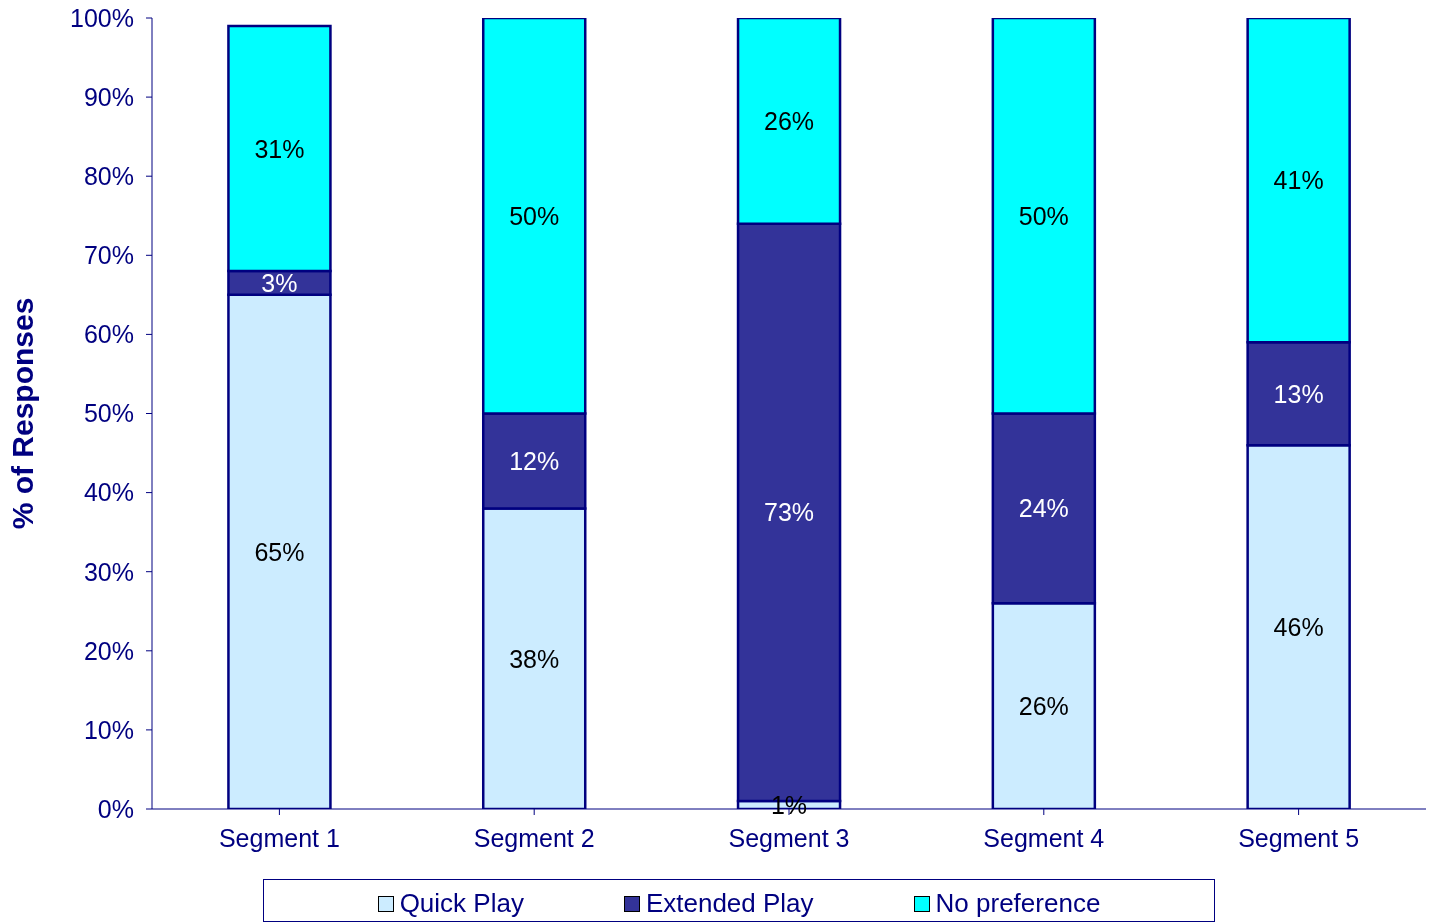 This screenshot has width=1434, height=922. Describe the element at coordinates (1299, 837) in the screenshot. I see `x-tick-label: Segment 5` at that location.